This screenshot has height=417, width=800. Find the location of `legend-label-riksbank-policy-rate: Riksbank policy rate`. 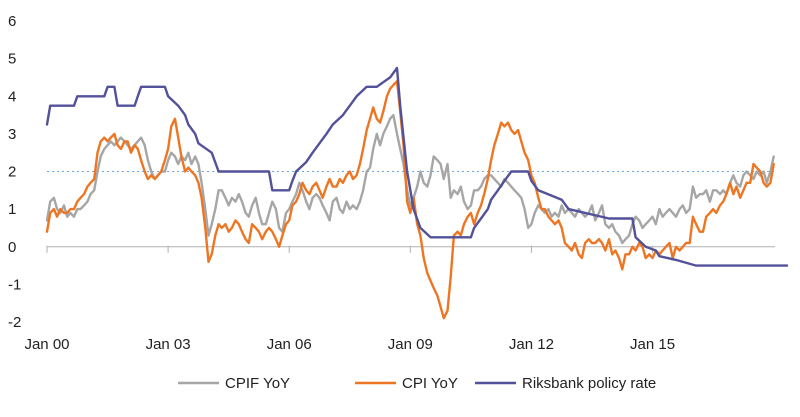

legend-label-riksbank-policy-rate: Riksbank policy rate is located at coordinates (589, 383).